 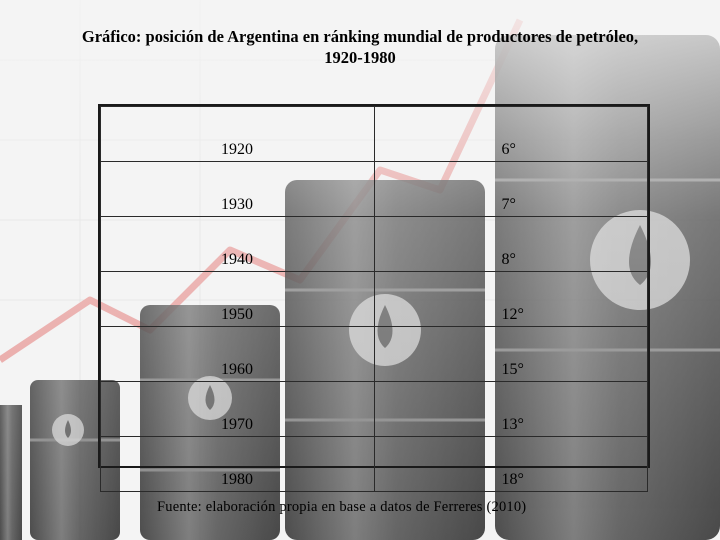 I want to click on rank-cell: 6°, so click(x=510, y=134).